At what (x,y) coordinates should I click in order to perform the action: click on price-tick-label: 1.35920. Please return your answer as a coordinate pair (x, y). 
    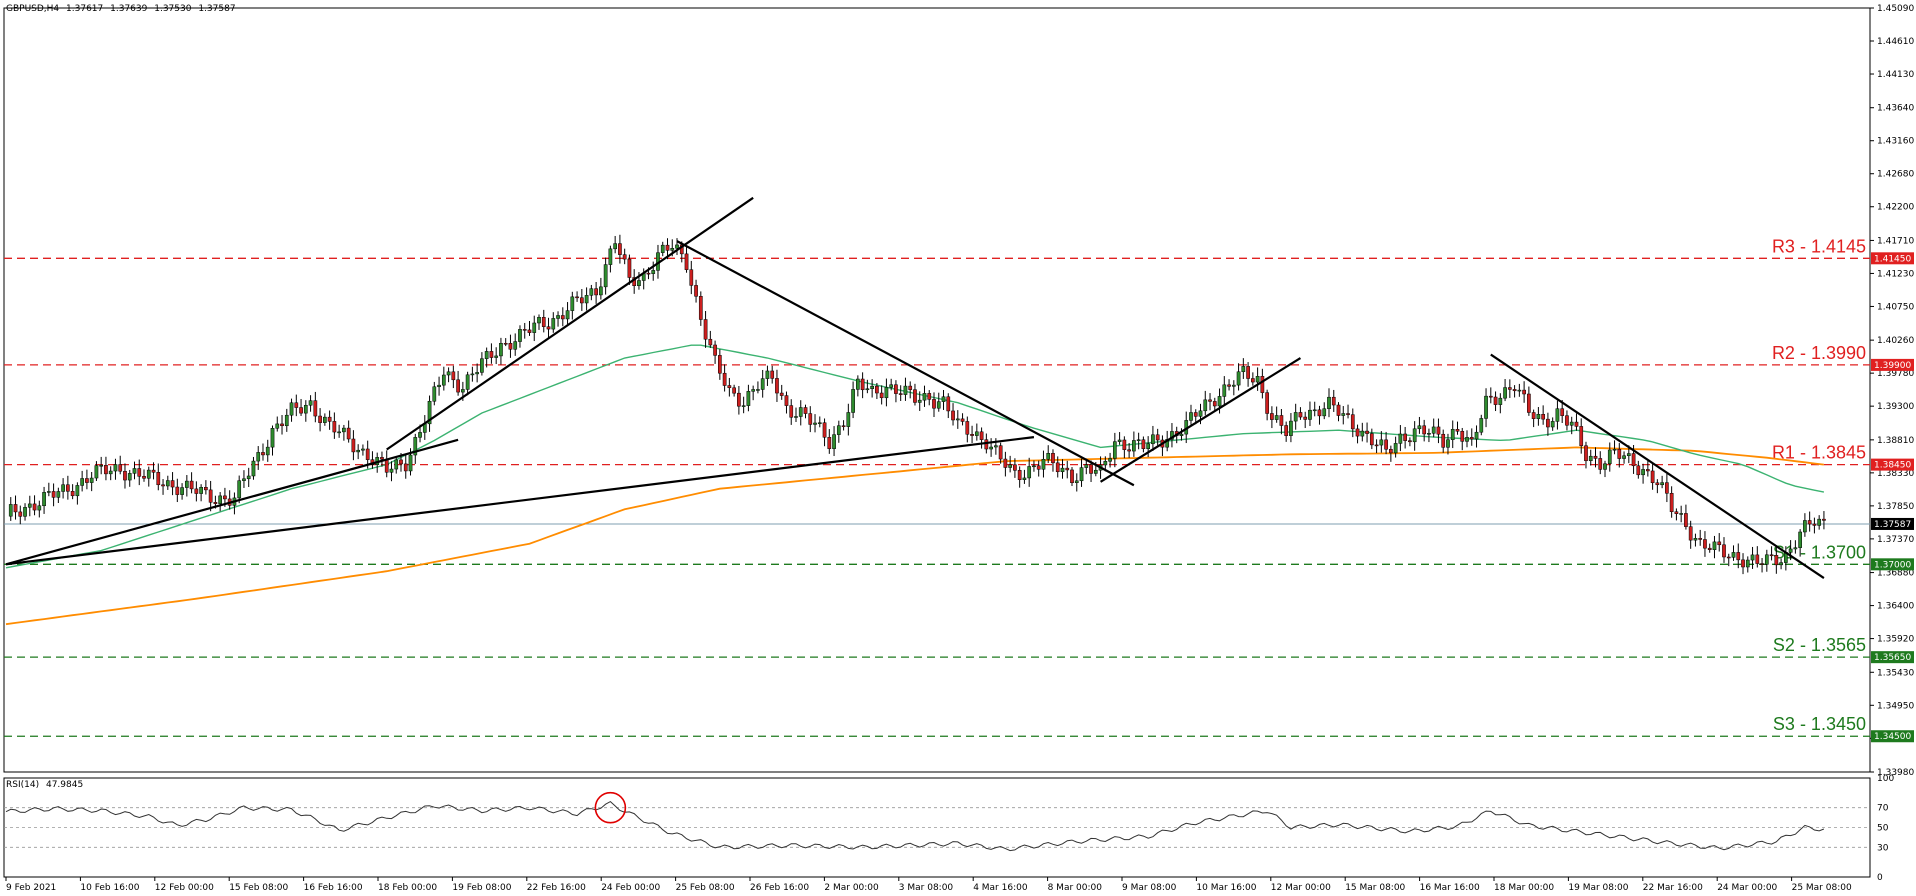
    Looking at the image, I should click on (1895, 640).